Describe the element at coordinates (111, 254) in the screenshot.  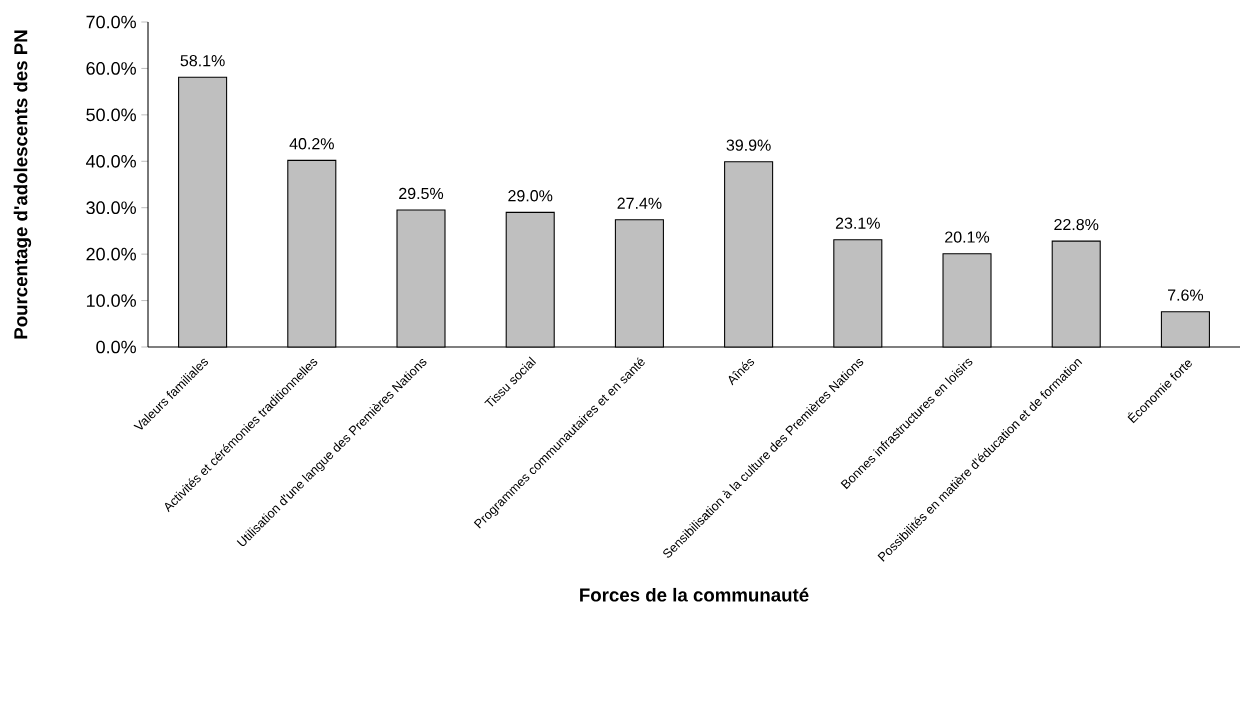
I see `y-tick-label: 20.0%` at that location.